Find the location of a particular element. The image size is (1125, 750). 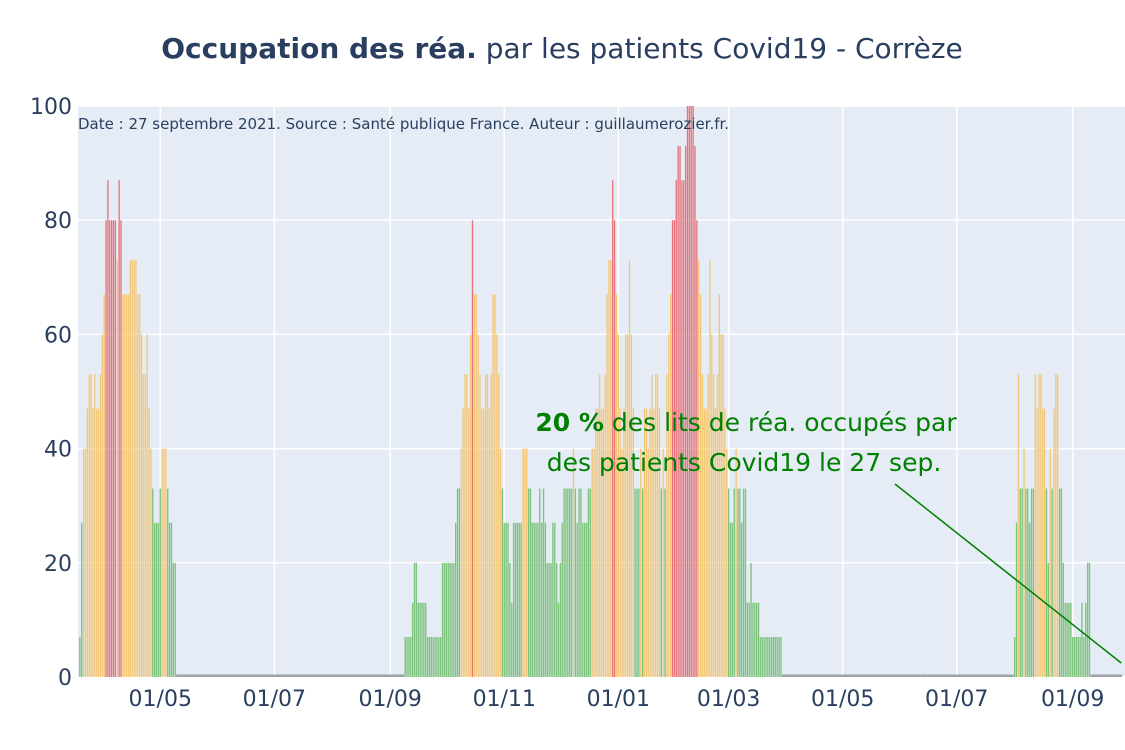

y-axis: 0 20 40 60 80 100 is located at coordinates (51, 393).